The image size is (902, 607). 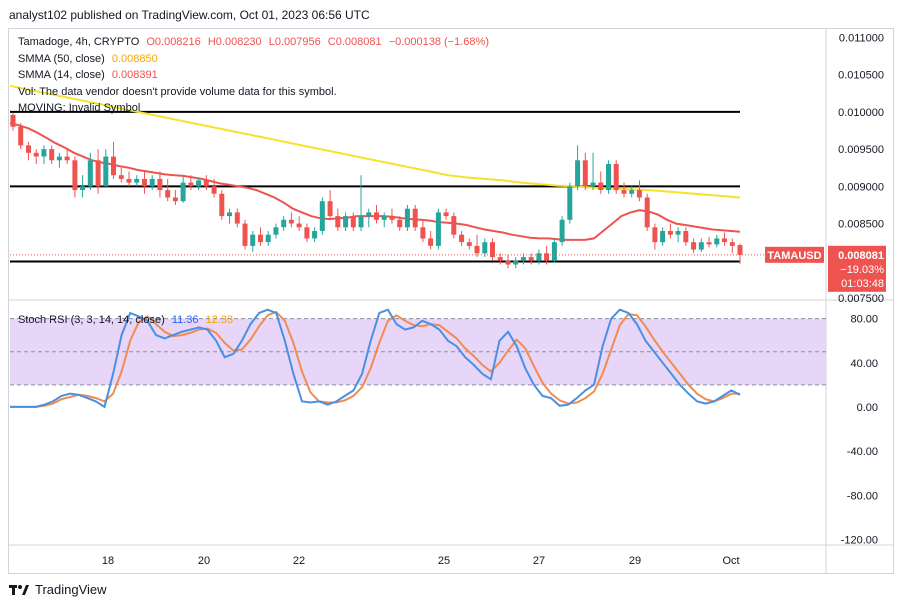 I want to click on price-tag-countdown: 01:03:48, so click(x=862, y=284).